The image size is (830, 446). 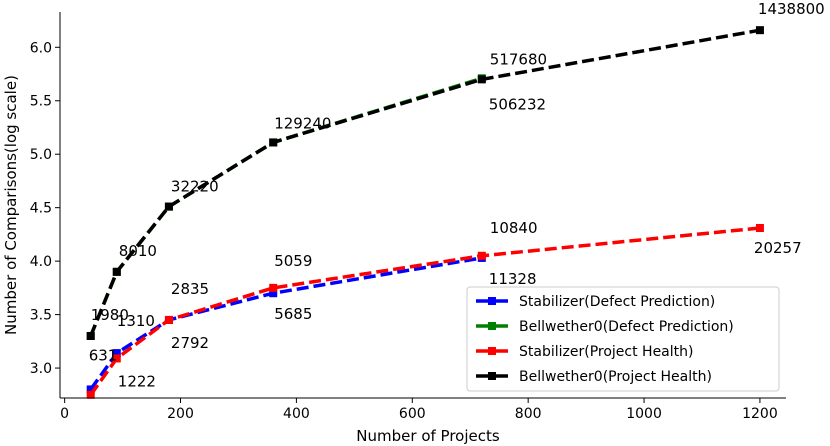 What do you see at coordinates (41, 155) in the screenshot?
I see `y-tick-label: 5.0` at bounding box center [41, 155].